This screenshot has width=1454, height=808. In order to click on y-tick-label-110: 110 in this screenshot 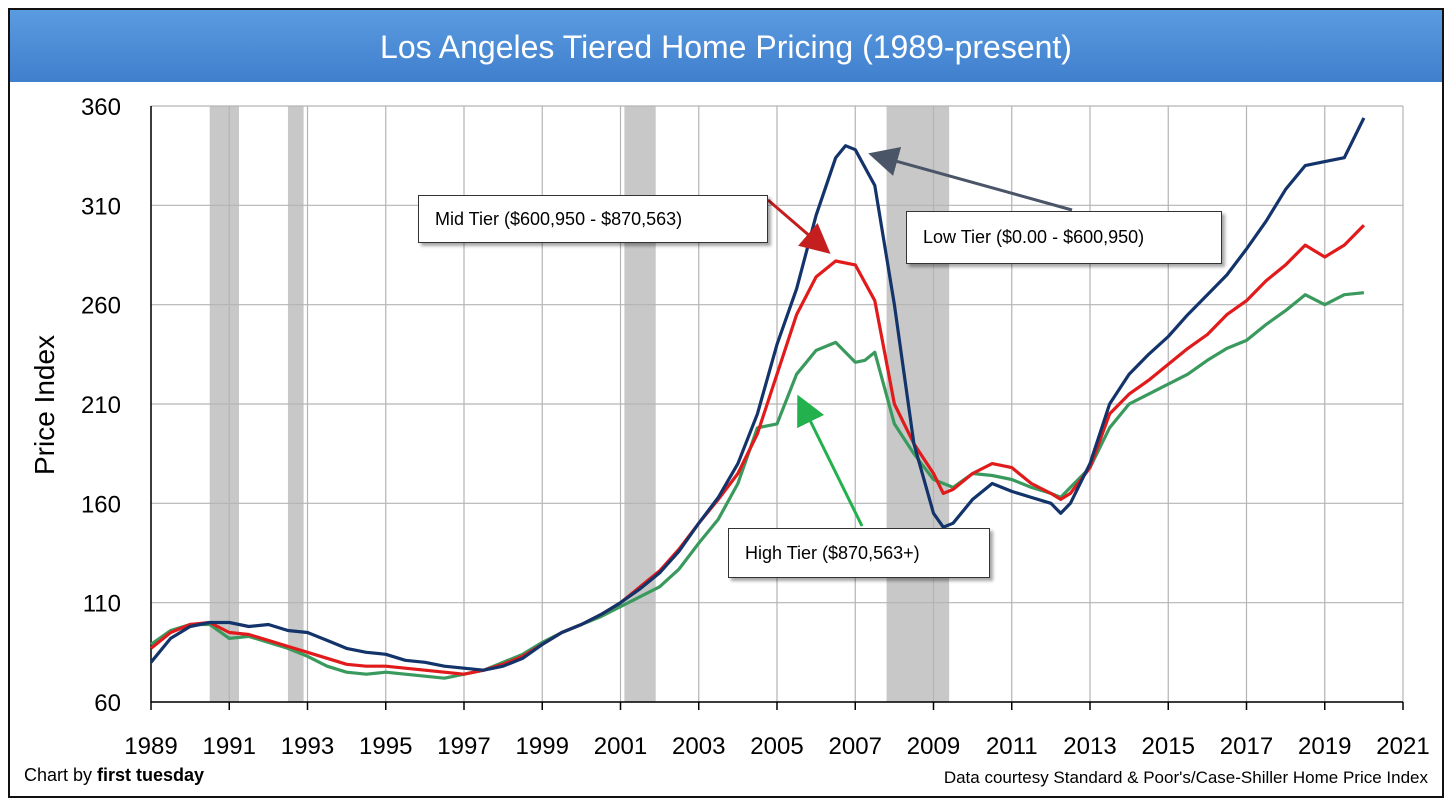, I will do `click(102, 604)`.